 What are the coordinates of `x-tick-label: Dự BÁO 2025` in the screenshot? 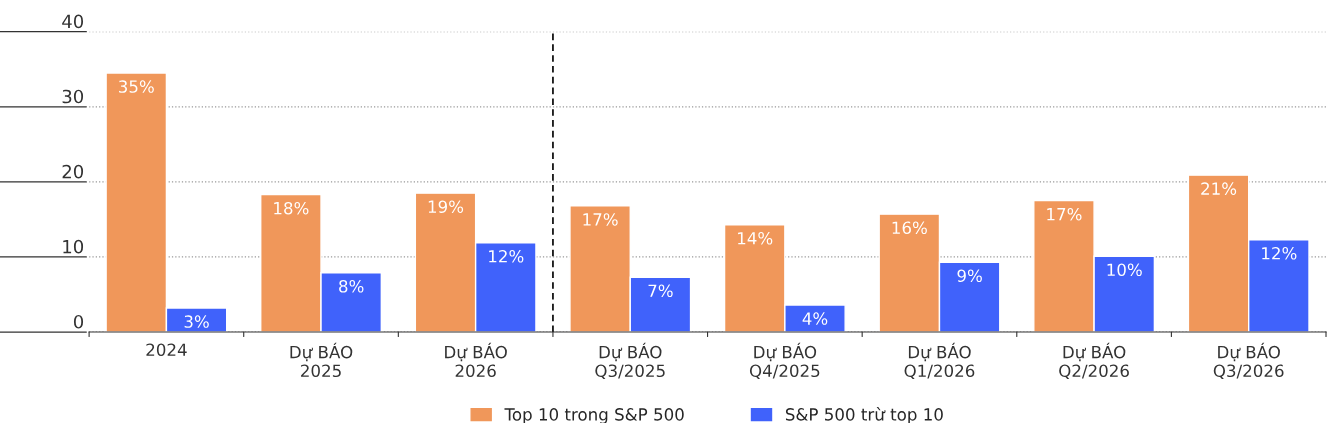 It's located at (321, 360).